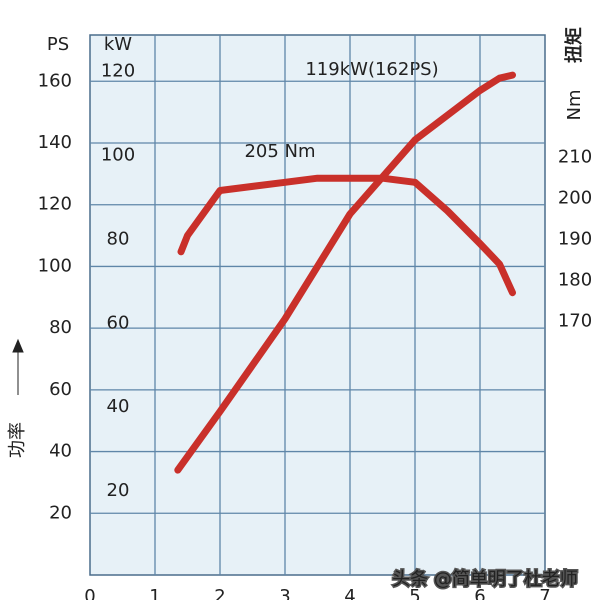 The image size is (600, 600). Describe the element at coordinates (479, 593) in the screenshot. I see `x-tick-label: 6` at that location.